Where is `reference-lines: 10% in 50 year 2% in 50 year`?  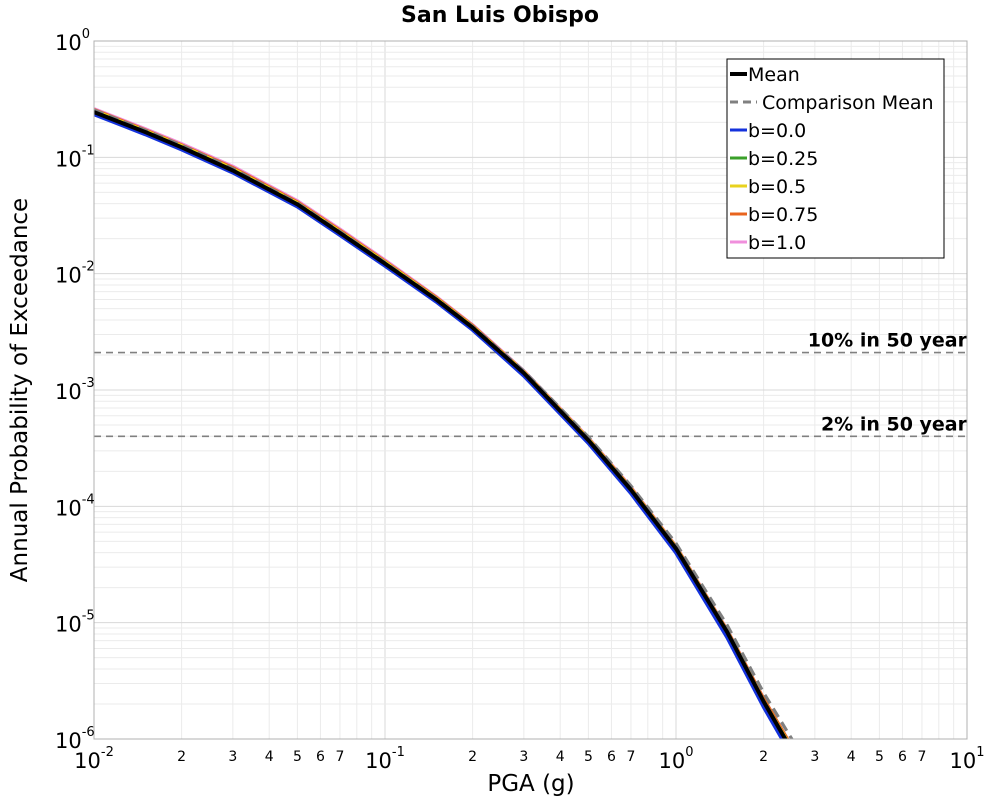 reference-lines: 10% in 50 year 2% in 50 year is located at coordinates (531, 384).